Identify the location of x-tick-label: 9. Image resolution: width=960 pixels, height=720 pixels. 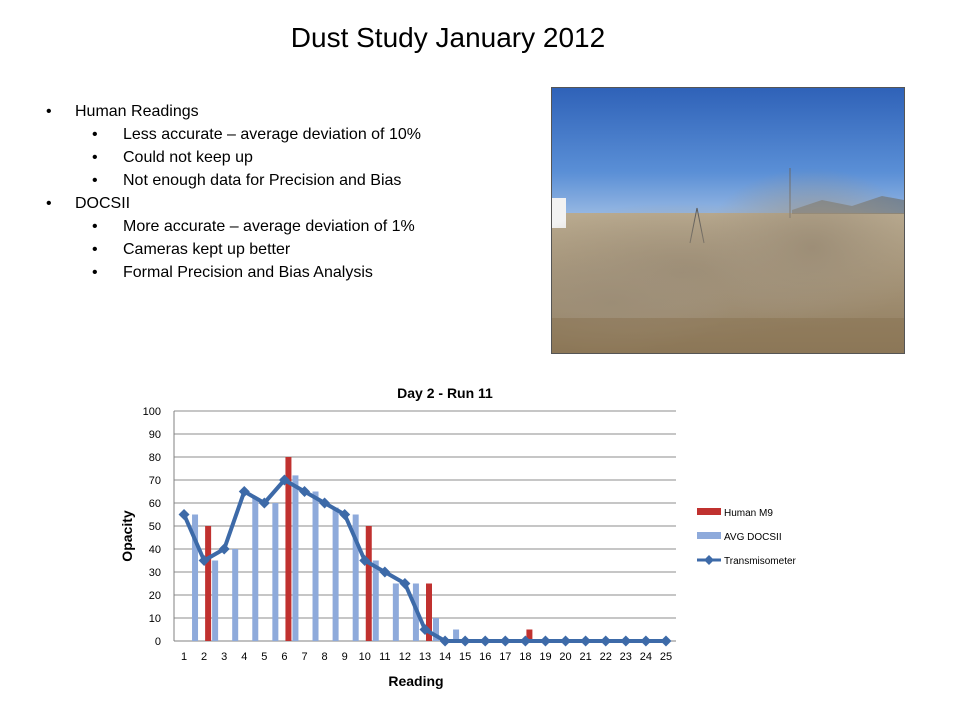
(345, 657).